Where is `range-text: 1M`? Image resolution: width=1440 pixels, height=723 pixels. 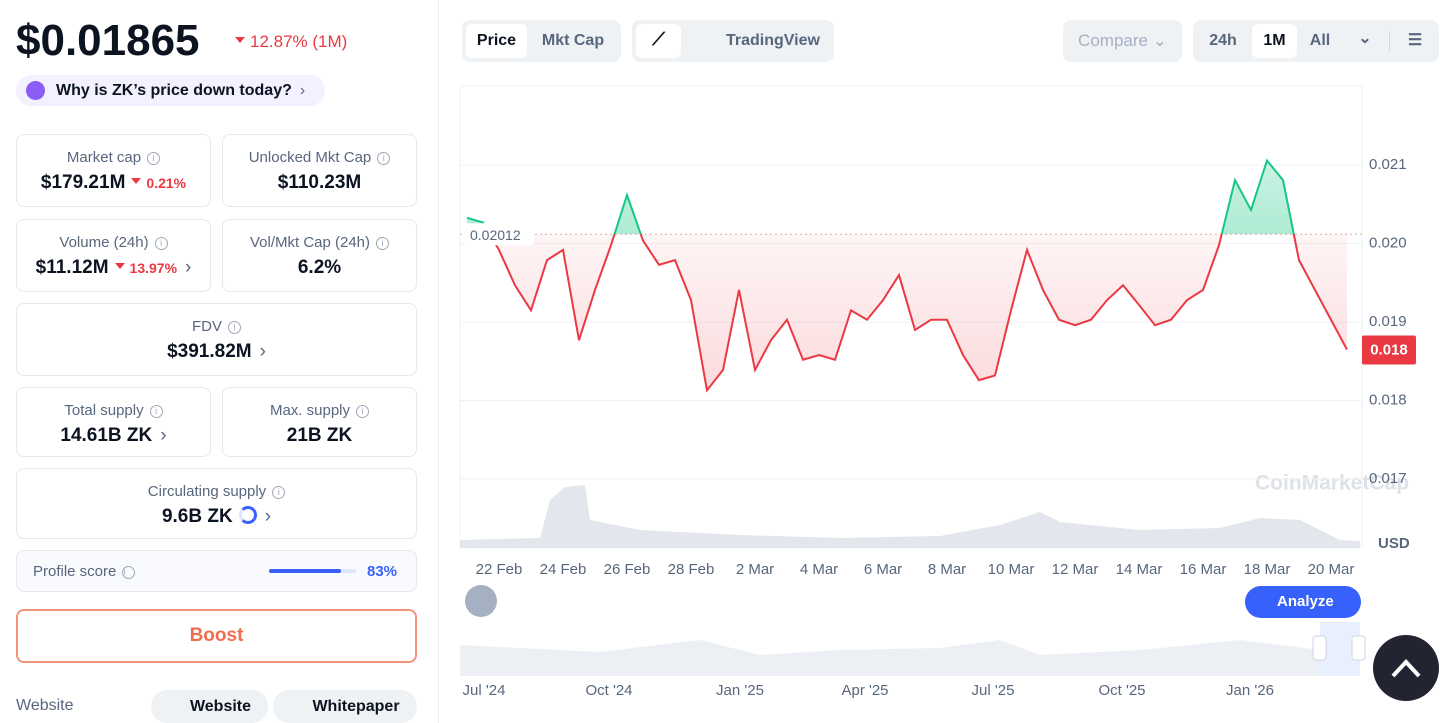 range-text: 1M is located at coordinates (1274, 40).